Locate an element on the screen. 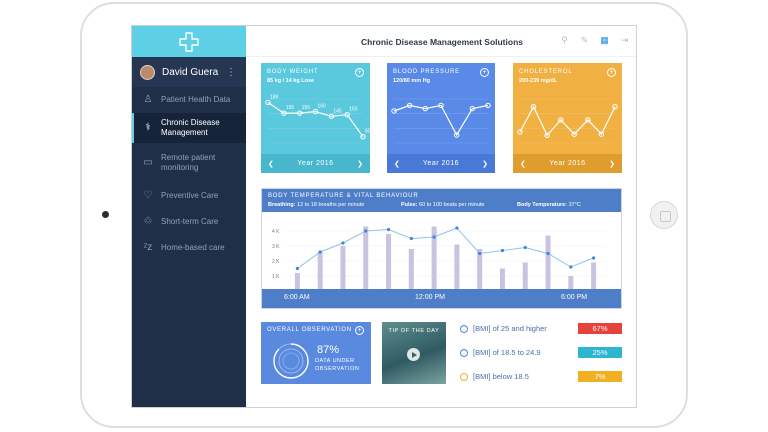 This screenshot has height=432, width=768. sleep-icon: ᶻz is located at coordinates (148, 247).